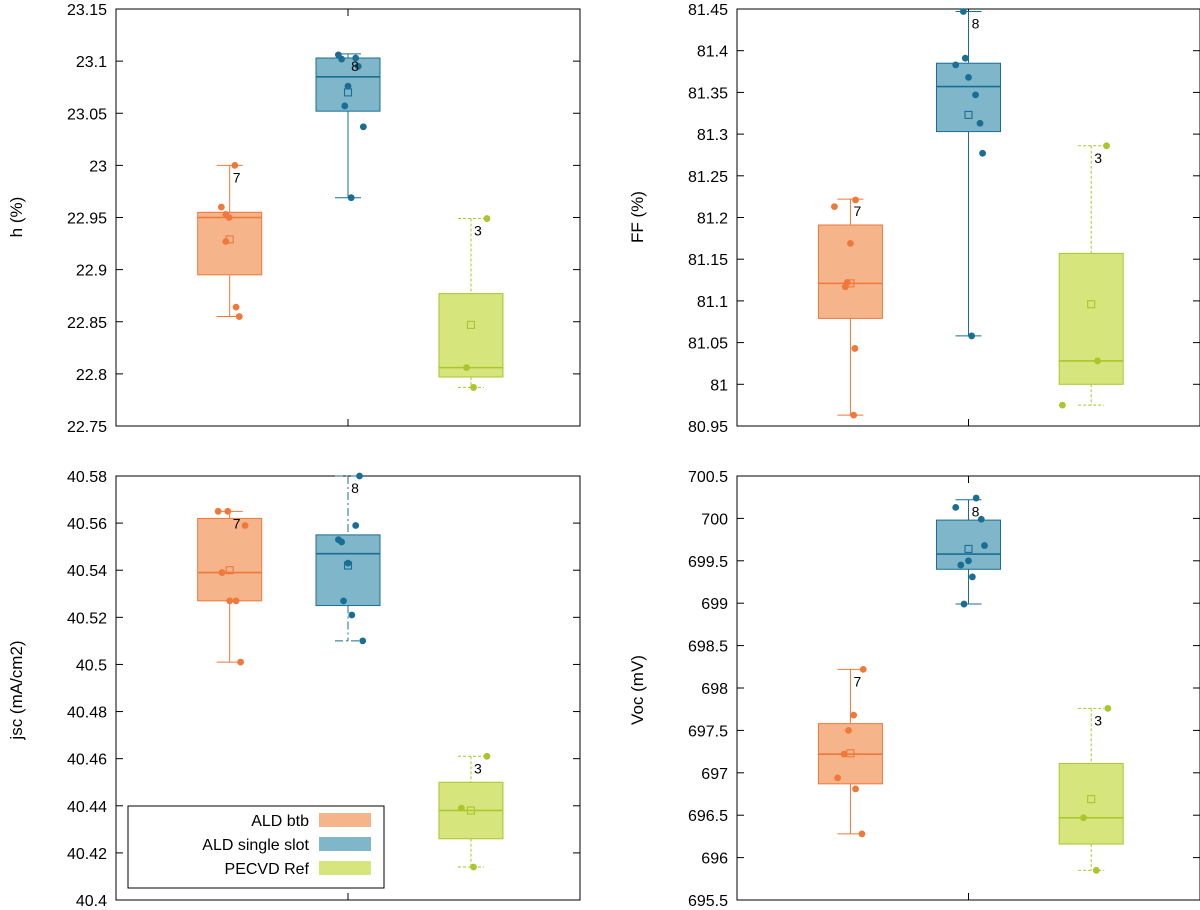 The height and width of the screenshot is (910, 1200). What do you see at coordinates (16, 690) in the screenshot?
I see `y-axis-label: jsc (mA/cm2)` at bounding box center [16, 690].